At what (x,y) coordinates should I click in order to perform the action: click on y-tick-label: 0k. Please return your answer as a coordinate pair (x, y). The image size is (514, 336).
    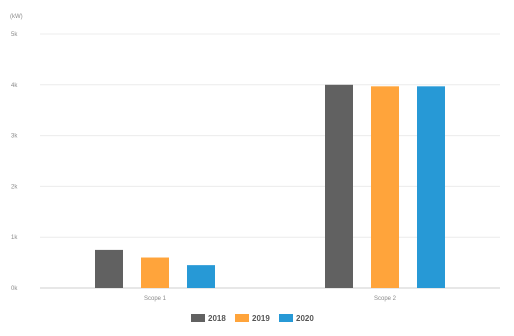
    Looking at the image, I should click on (14, 289).